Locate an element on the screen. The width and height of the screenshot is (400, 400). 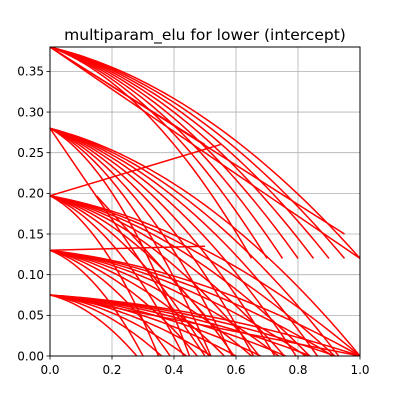
y-tick-label: 0.30 is located at coordinates (30, 112).